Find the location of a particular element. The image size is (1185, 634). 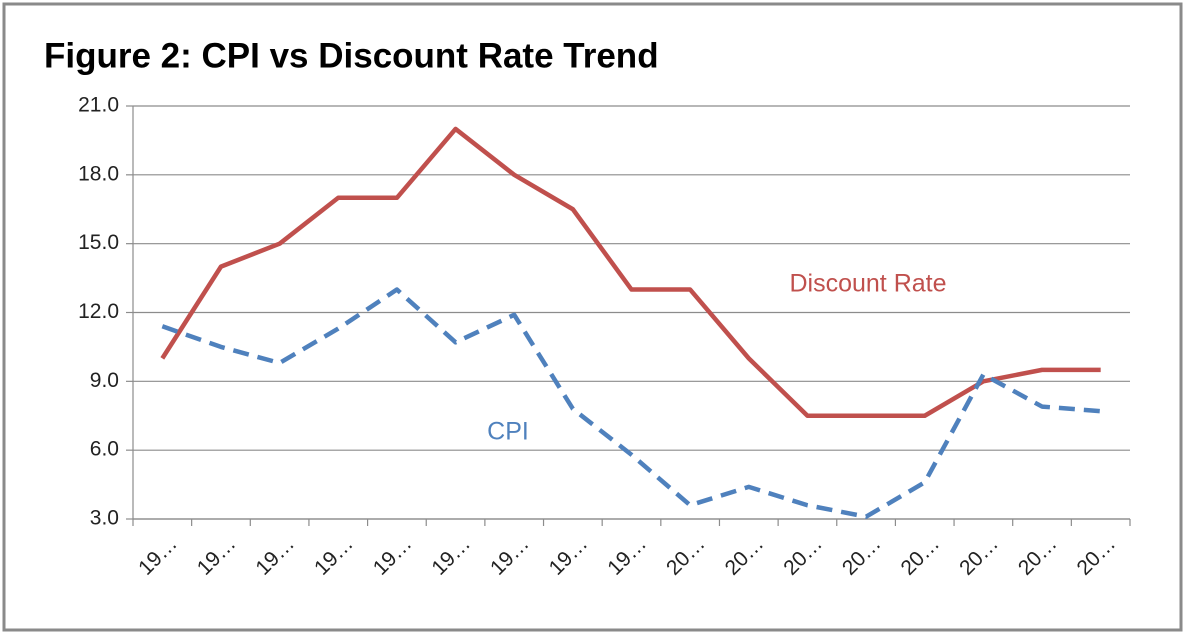

series-label: CPI is located at coordinates (508, 432).